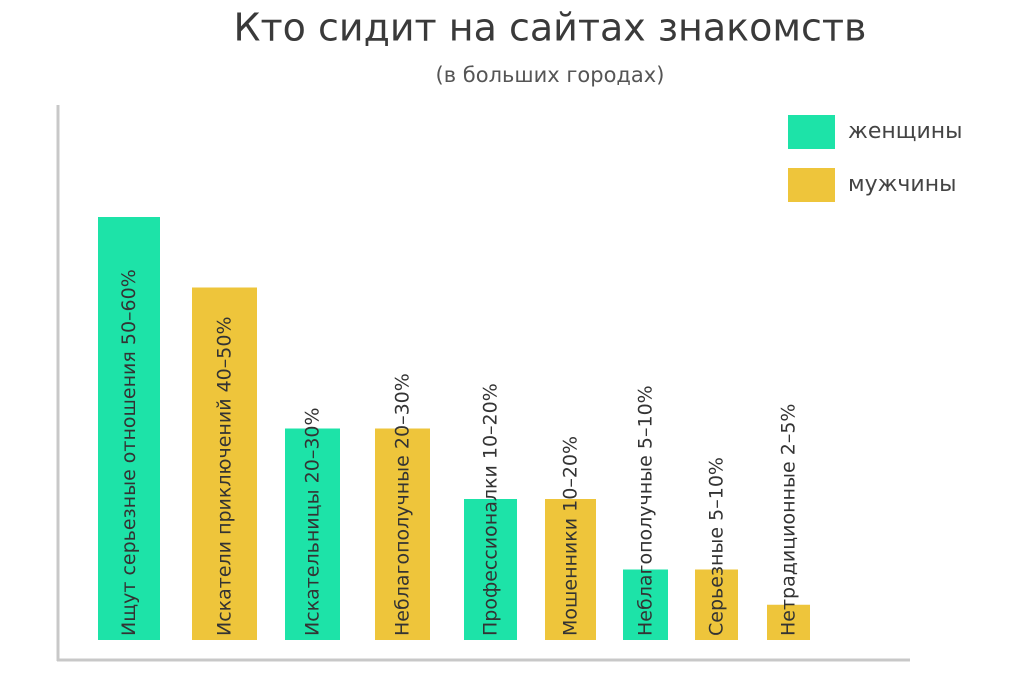 This screenshot has height=688, width=1036. What do you see at coordinates (905, 131) in the screenshot?
I see `legend-label: женщины` at bounding box center [905, 131].